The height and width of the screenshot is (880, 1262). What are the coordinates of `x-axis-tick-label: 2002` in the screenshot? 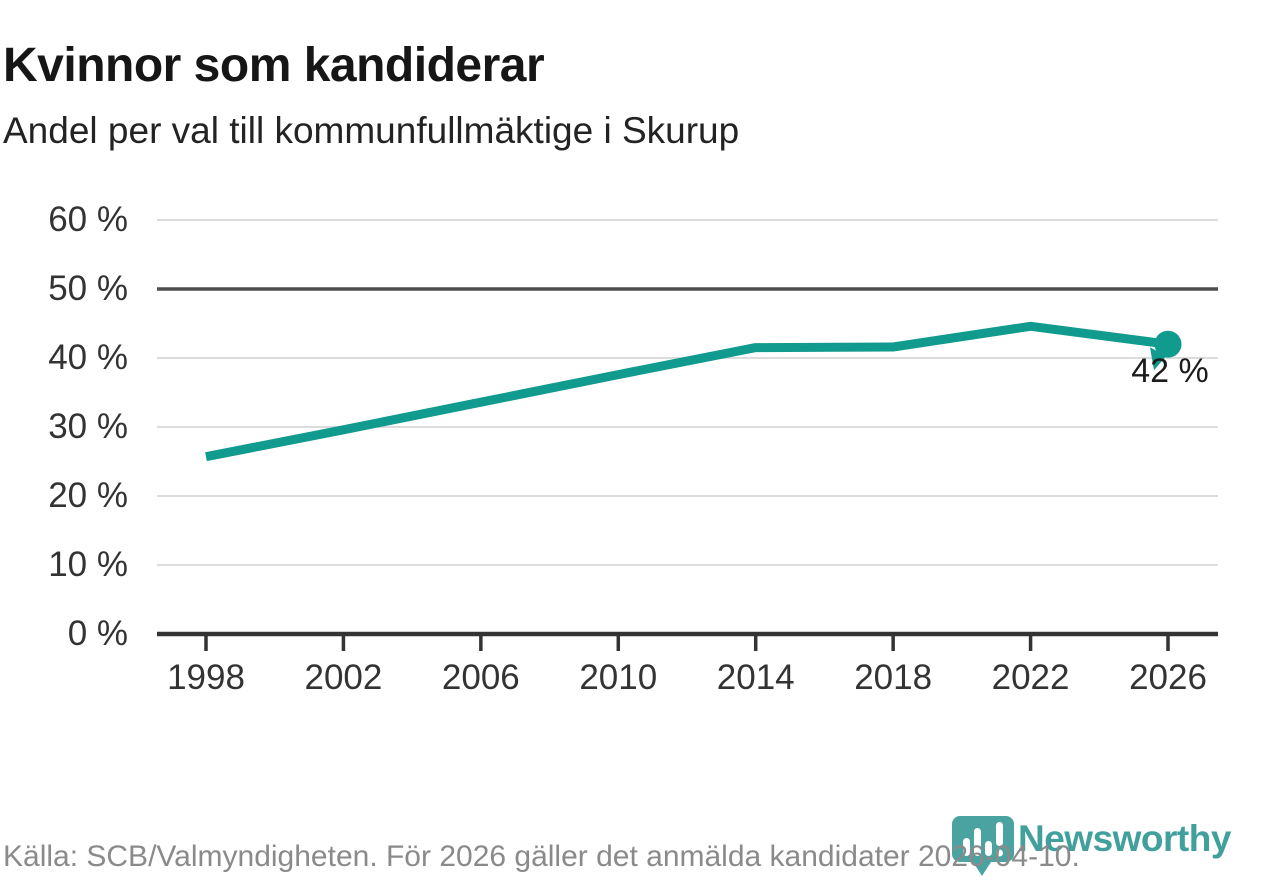 It's located at (343, 677).